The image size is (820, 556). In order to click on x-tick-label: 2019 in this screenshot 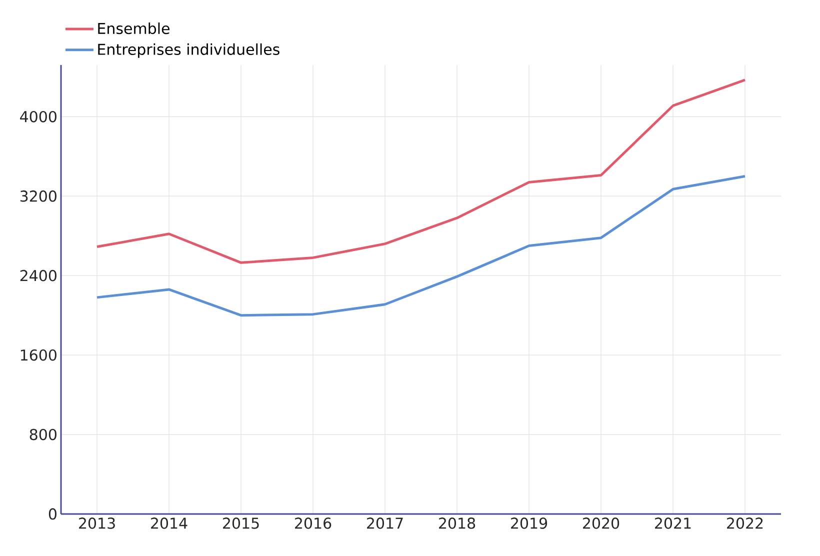, I will do `click(529, 523)`.